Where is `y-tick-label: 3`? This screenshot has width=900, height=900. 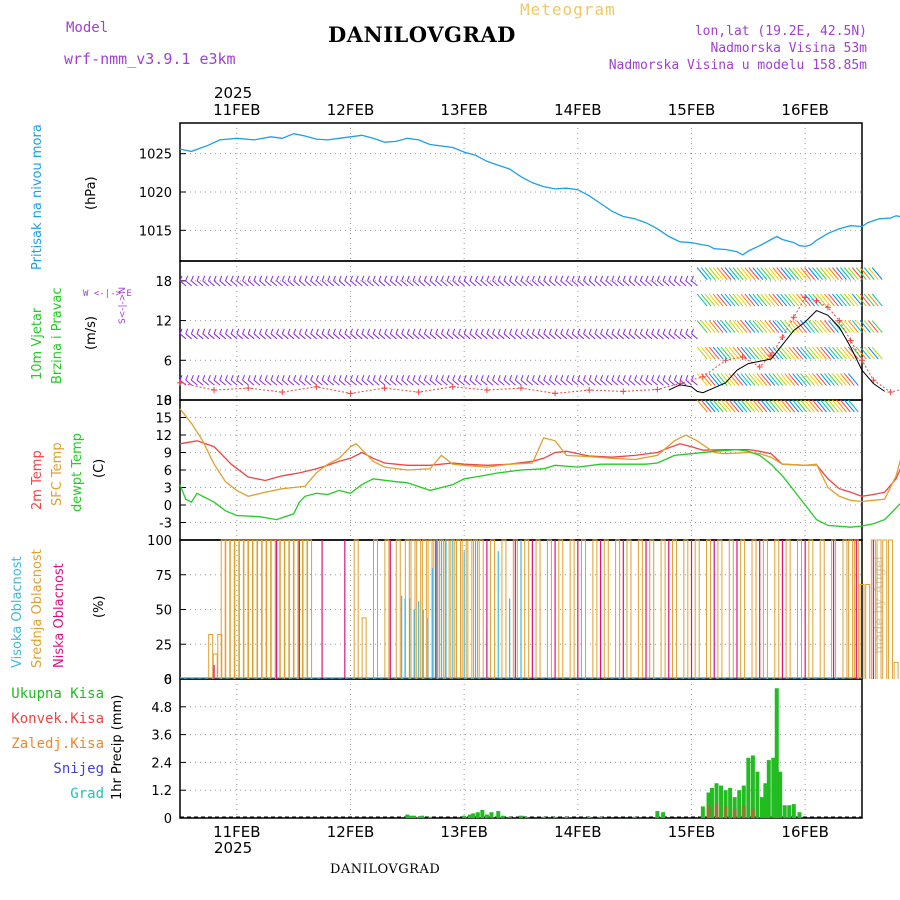
y-tick-label: 3 is located at coordinates (168, 489).